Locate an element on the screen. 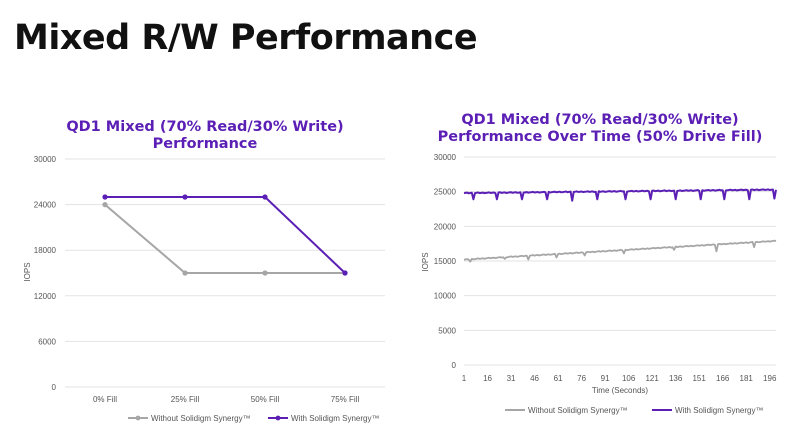 The image size is (800, 437). chart2-xtick-label: 151 is located at coordinates (699, 378).